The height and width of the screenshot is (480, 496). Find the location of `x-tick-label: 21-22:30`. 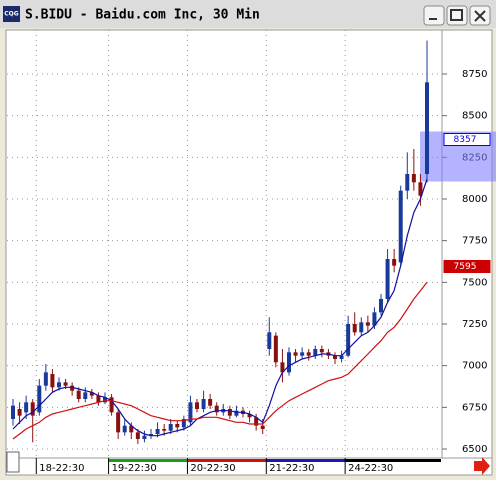

x-tick-label: 21-22:30 is located at coordinates (291, 468).